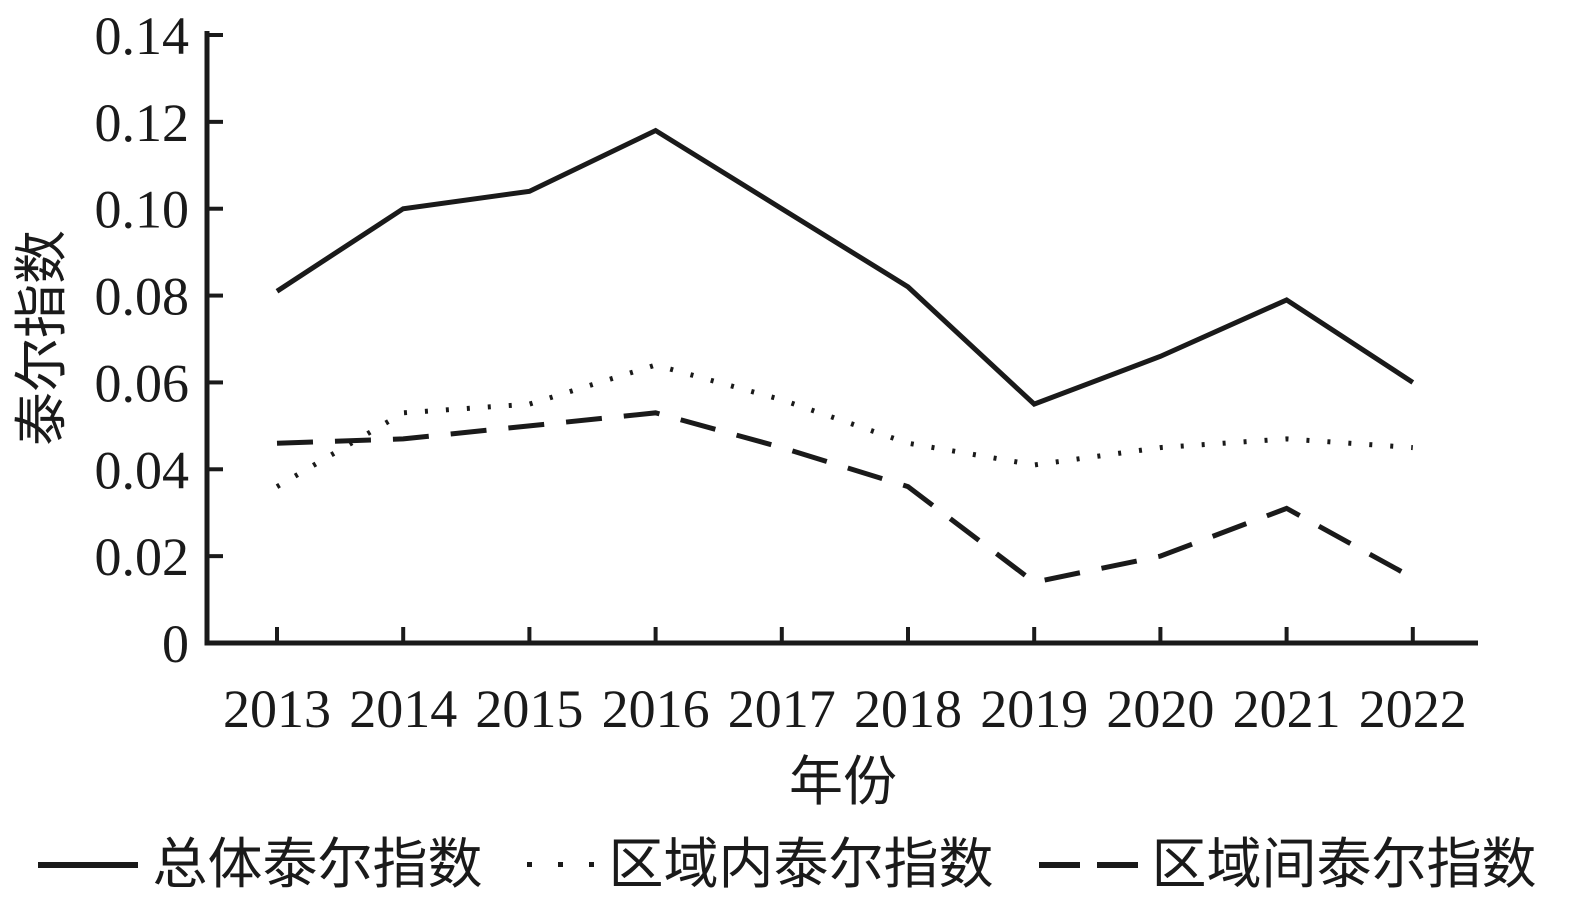 This screenshot has height=907, width=1575. Describe the element at coordinates (908, 709) in the screenshot. I see `x-tick-label: 2018` at that location.